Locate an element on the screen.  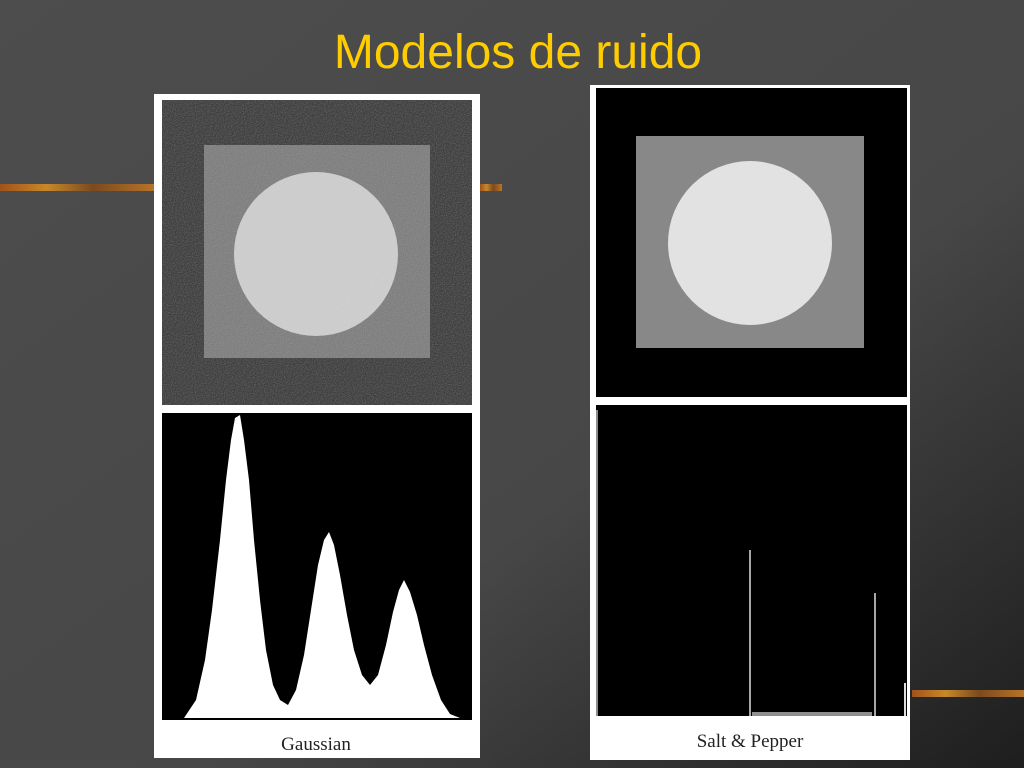
histogram-baseline is located at coordinates (812, 714).